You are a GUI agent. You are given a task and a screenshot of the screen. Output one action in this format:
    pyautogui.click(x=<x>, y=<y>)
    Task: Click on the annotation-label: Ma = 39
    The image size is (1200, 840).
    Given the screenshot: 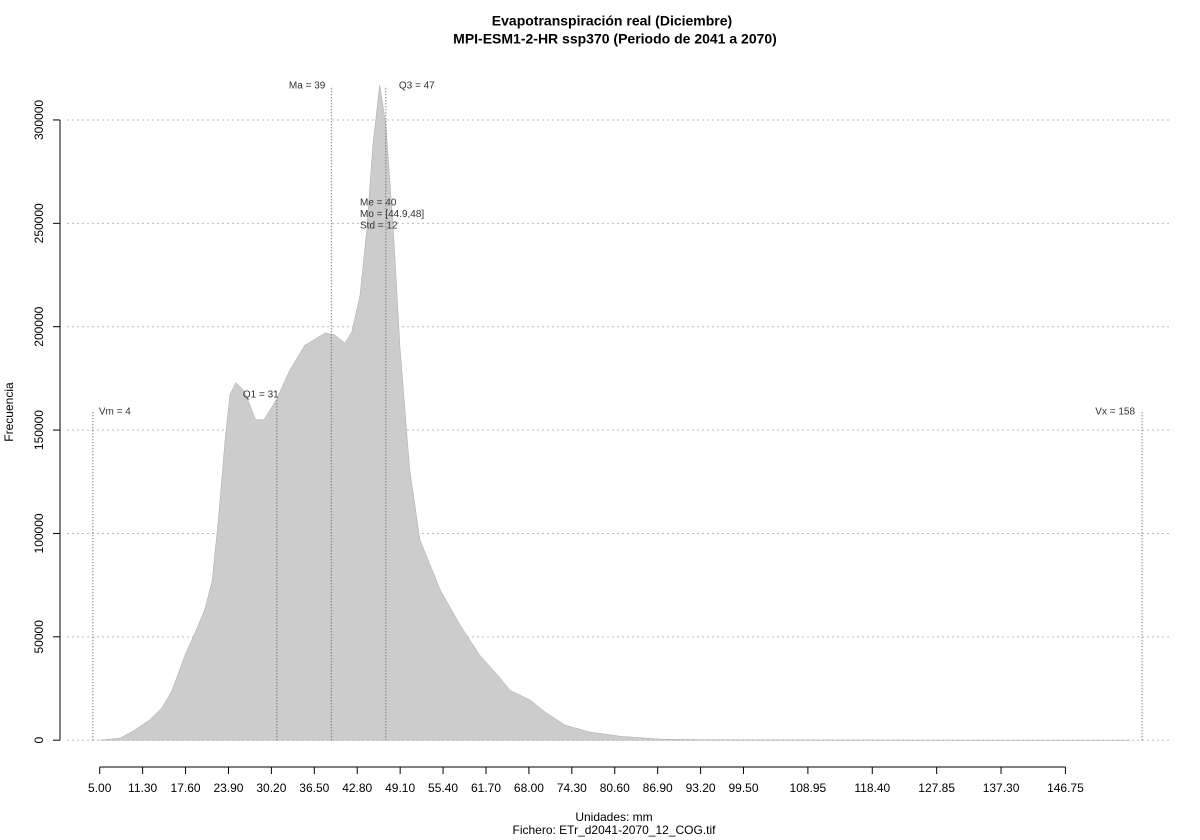 What is the action you would take?
    pyautogui.click(x=307, y=86)
    